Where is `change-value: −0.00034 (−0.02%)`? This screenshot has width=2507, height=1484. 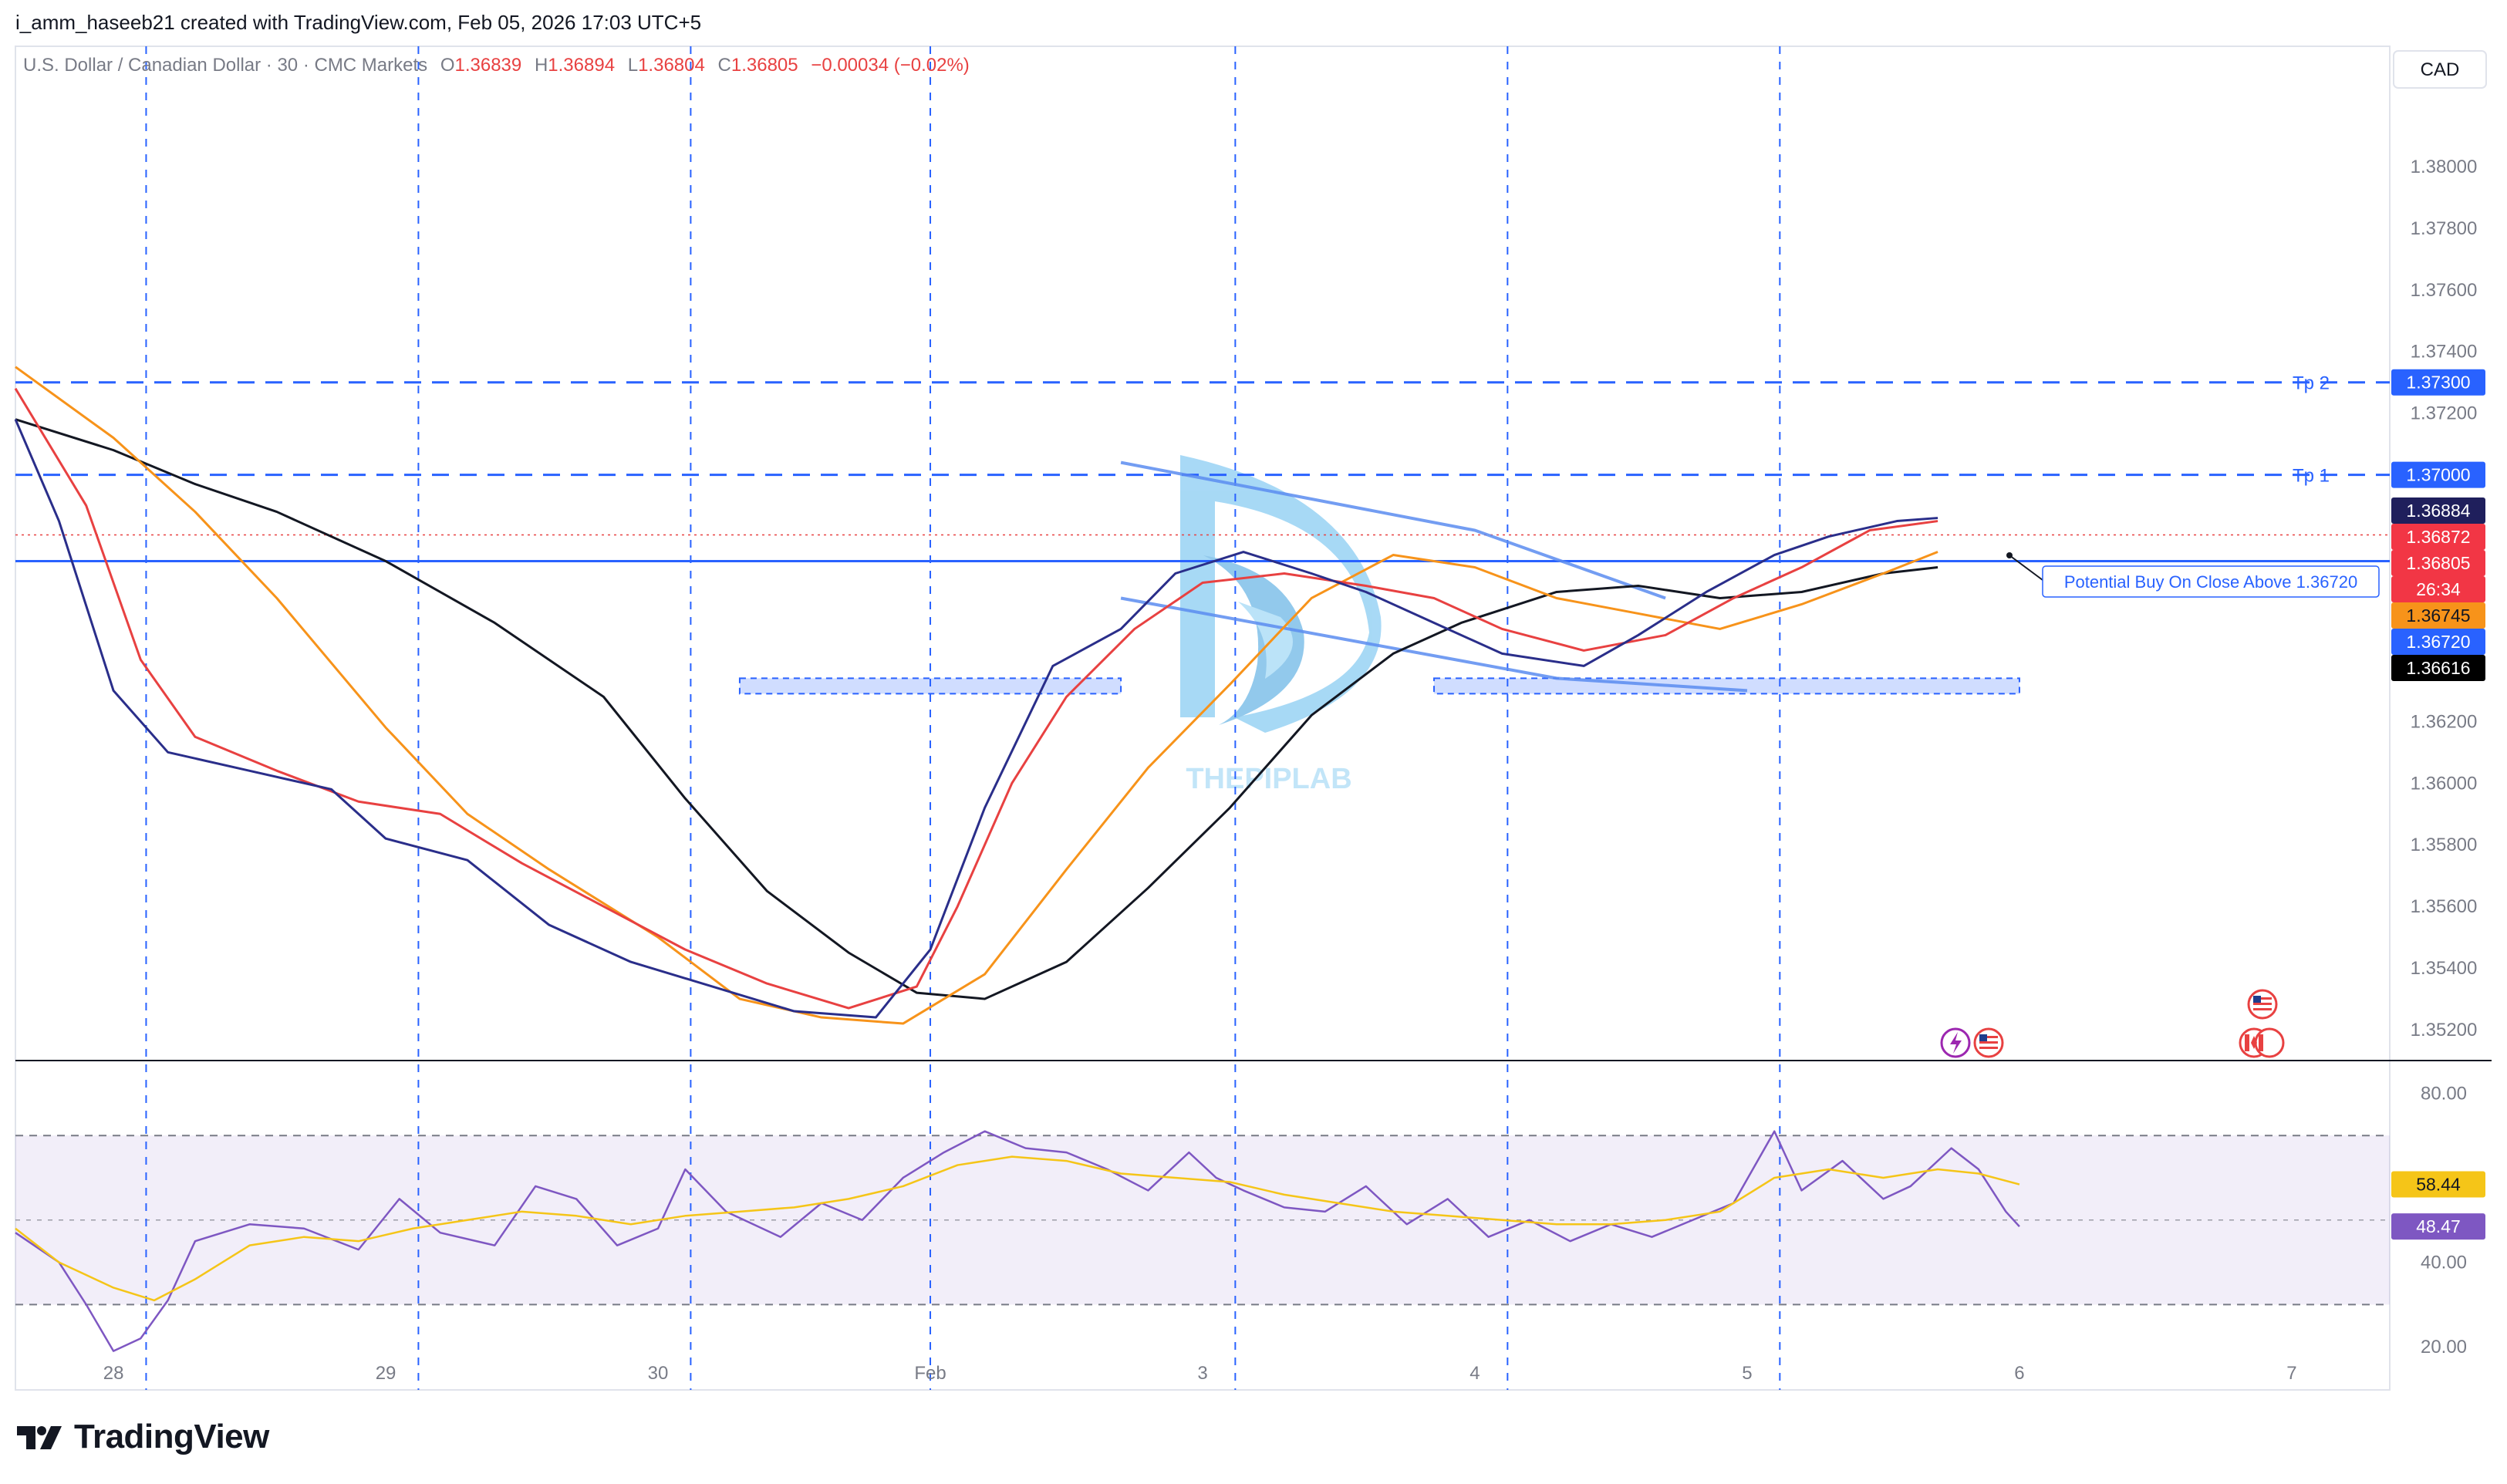
change-value: −0.00034 (−0.02%) is located at coordinates (890, 65).